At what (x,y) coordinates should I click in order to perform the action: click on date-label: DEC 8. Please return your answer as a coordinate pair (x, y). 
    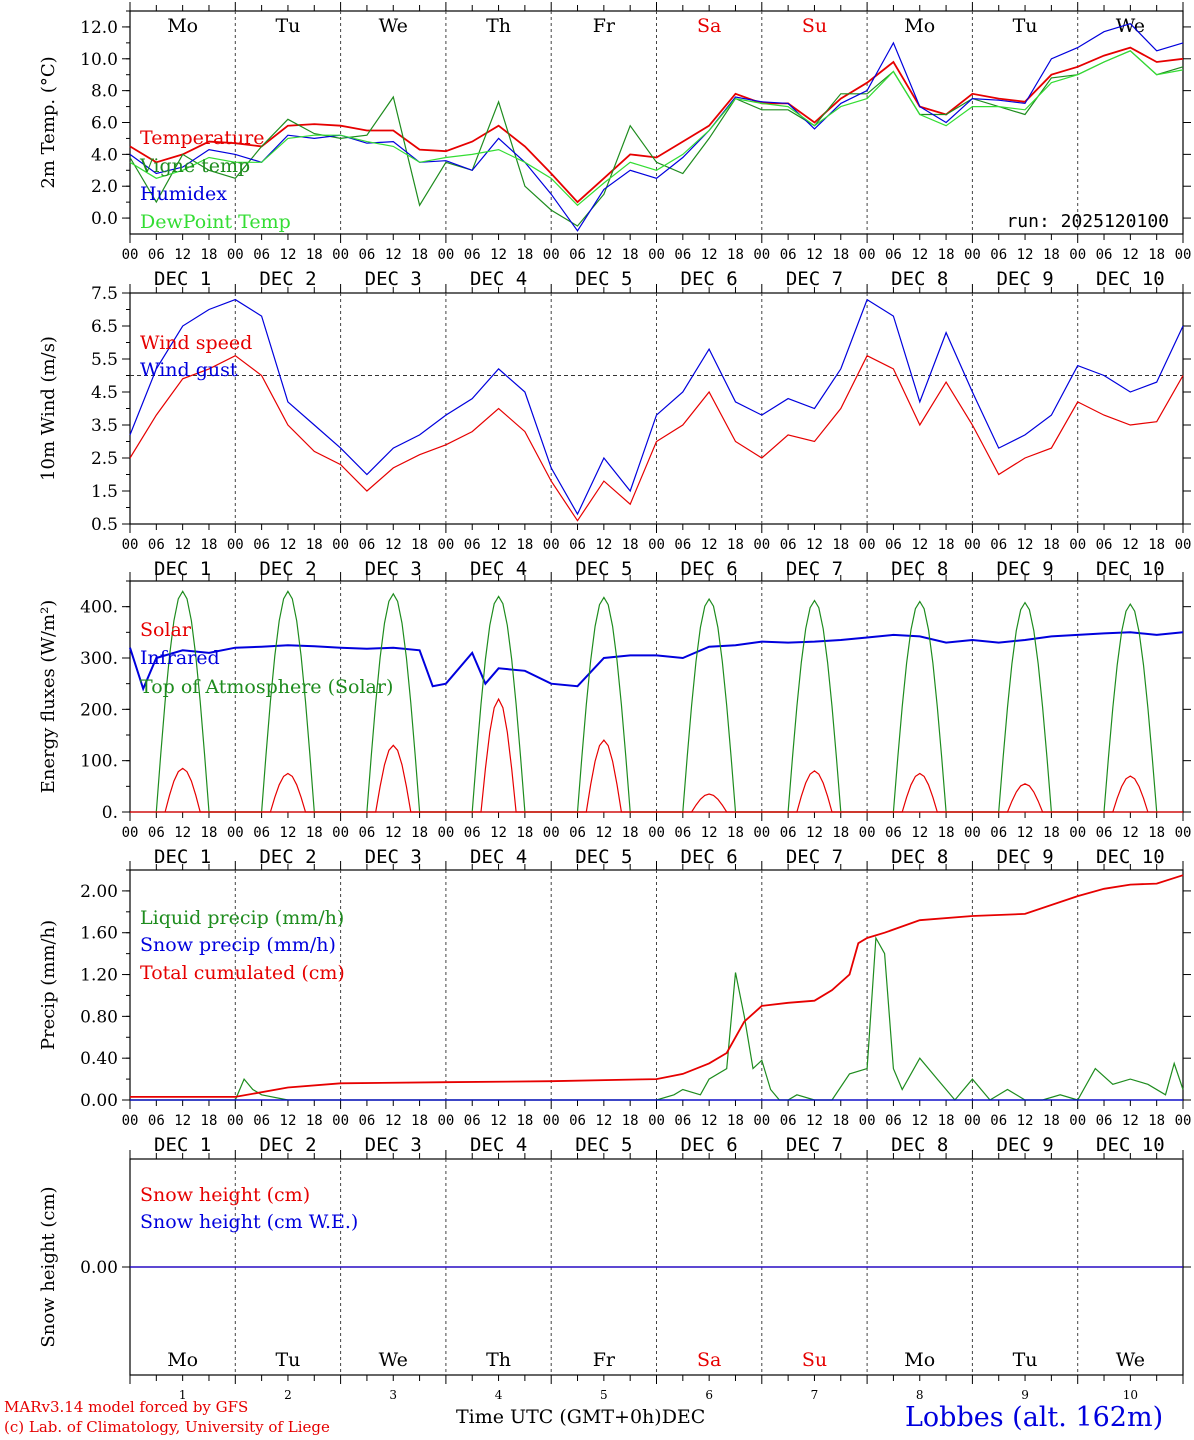
    Looking at the image, I should click on (919, 279).